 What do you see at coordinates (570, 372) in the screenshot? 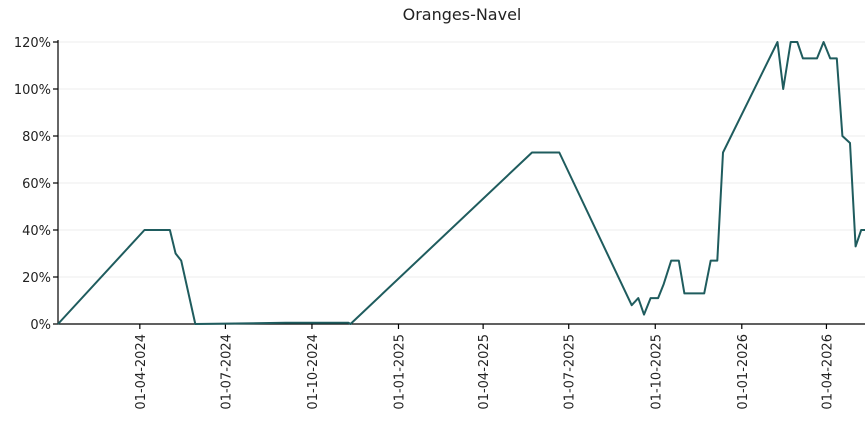
I see `x-tick-label: 01-07-2025` at bounding box center [570, 372].